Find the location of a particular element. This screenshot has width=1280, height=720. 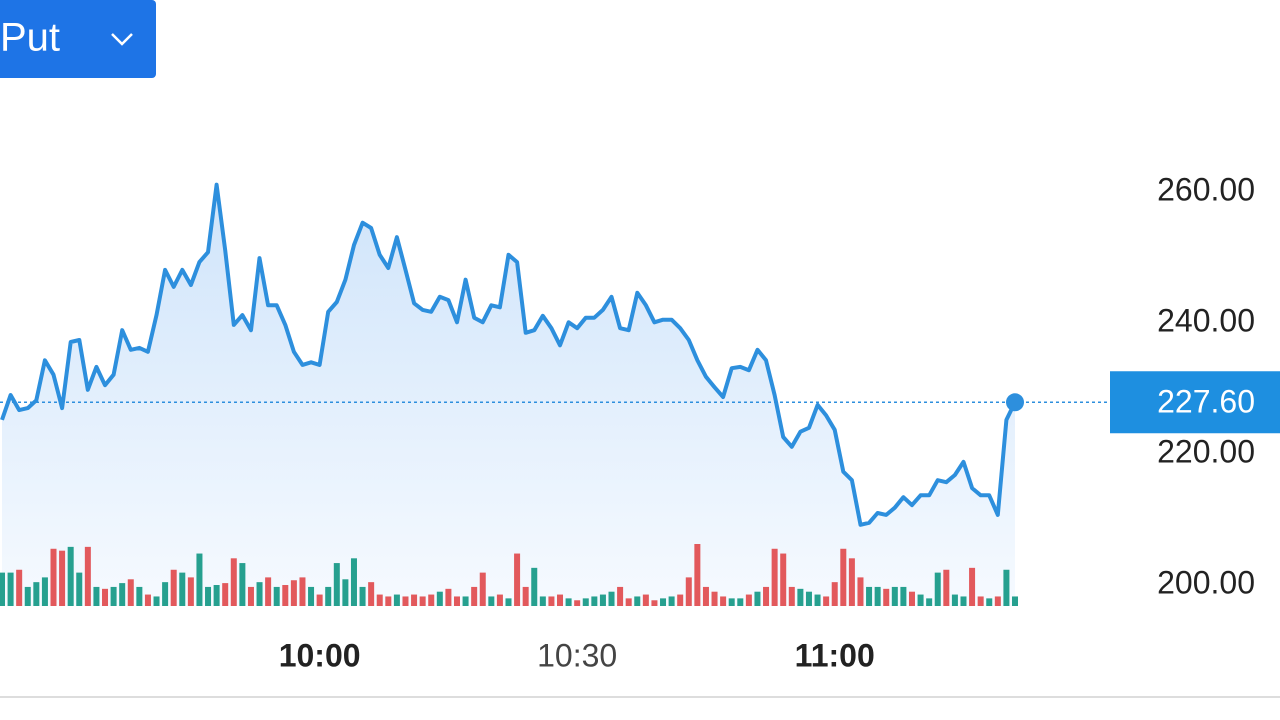

x-tick-label: 10:30 is located at coordinates (577, 655).